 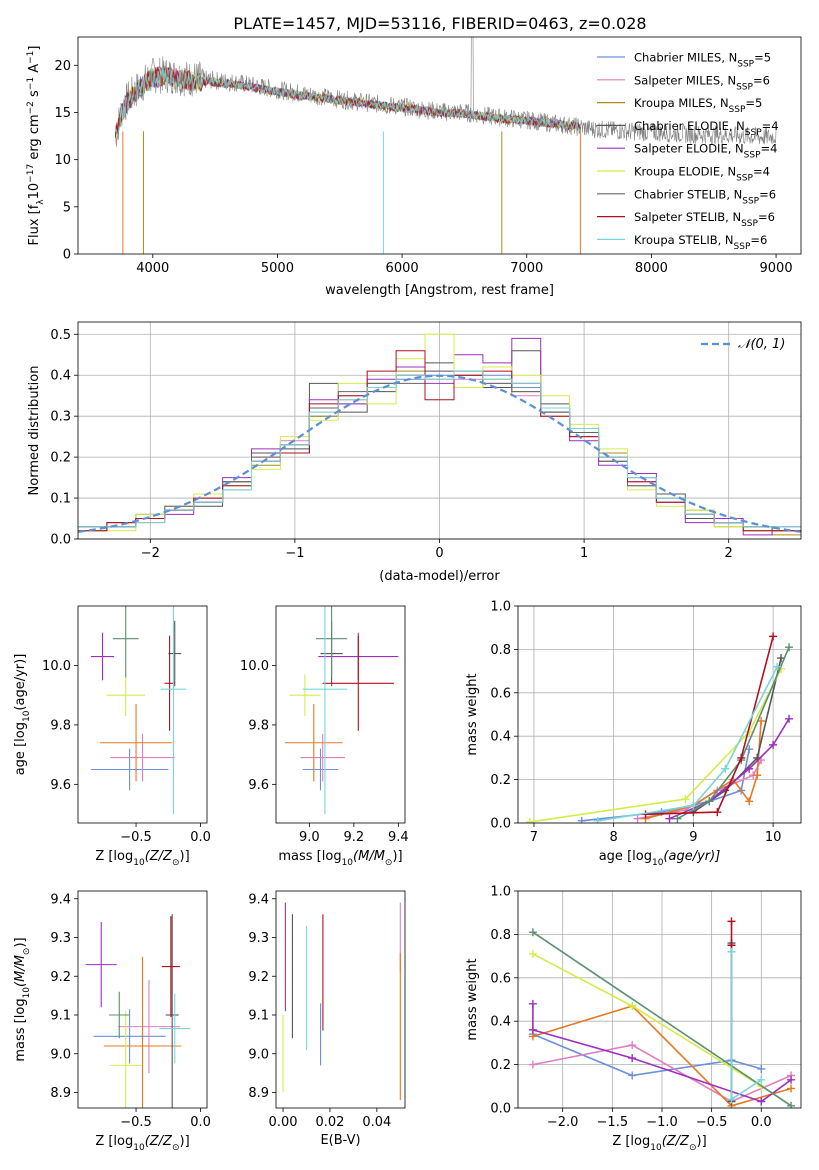 I want to click on mass-weight-line-salpeter-stelib, so click(x=709, y=726).